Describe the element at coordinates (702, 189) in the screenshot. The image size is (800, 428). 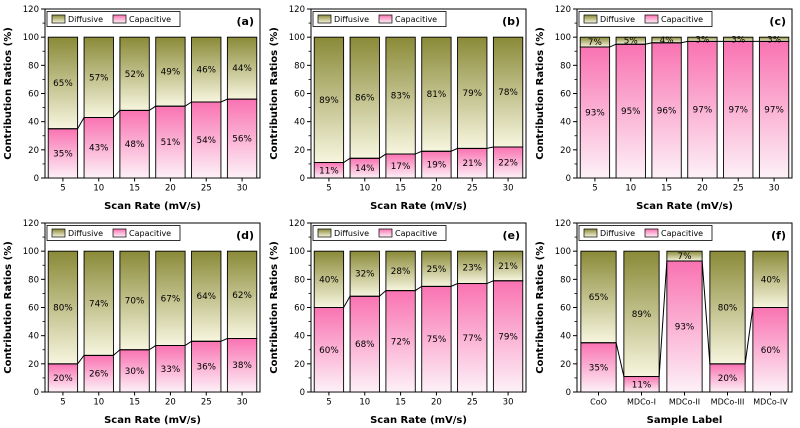
I see `x-tick-label: 20` at that location.